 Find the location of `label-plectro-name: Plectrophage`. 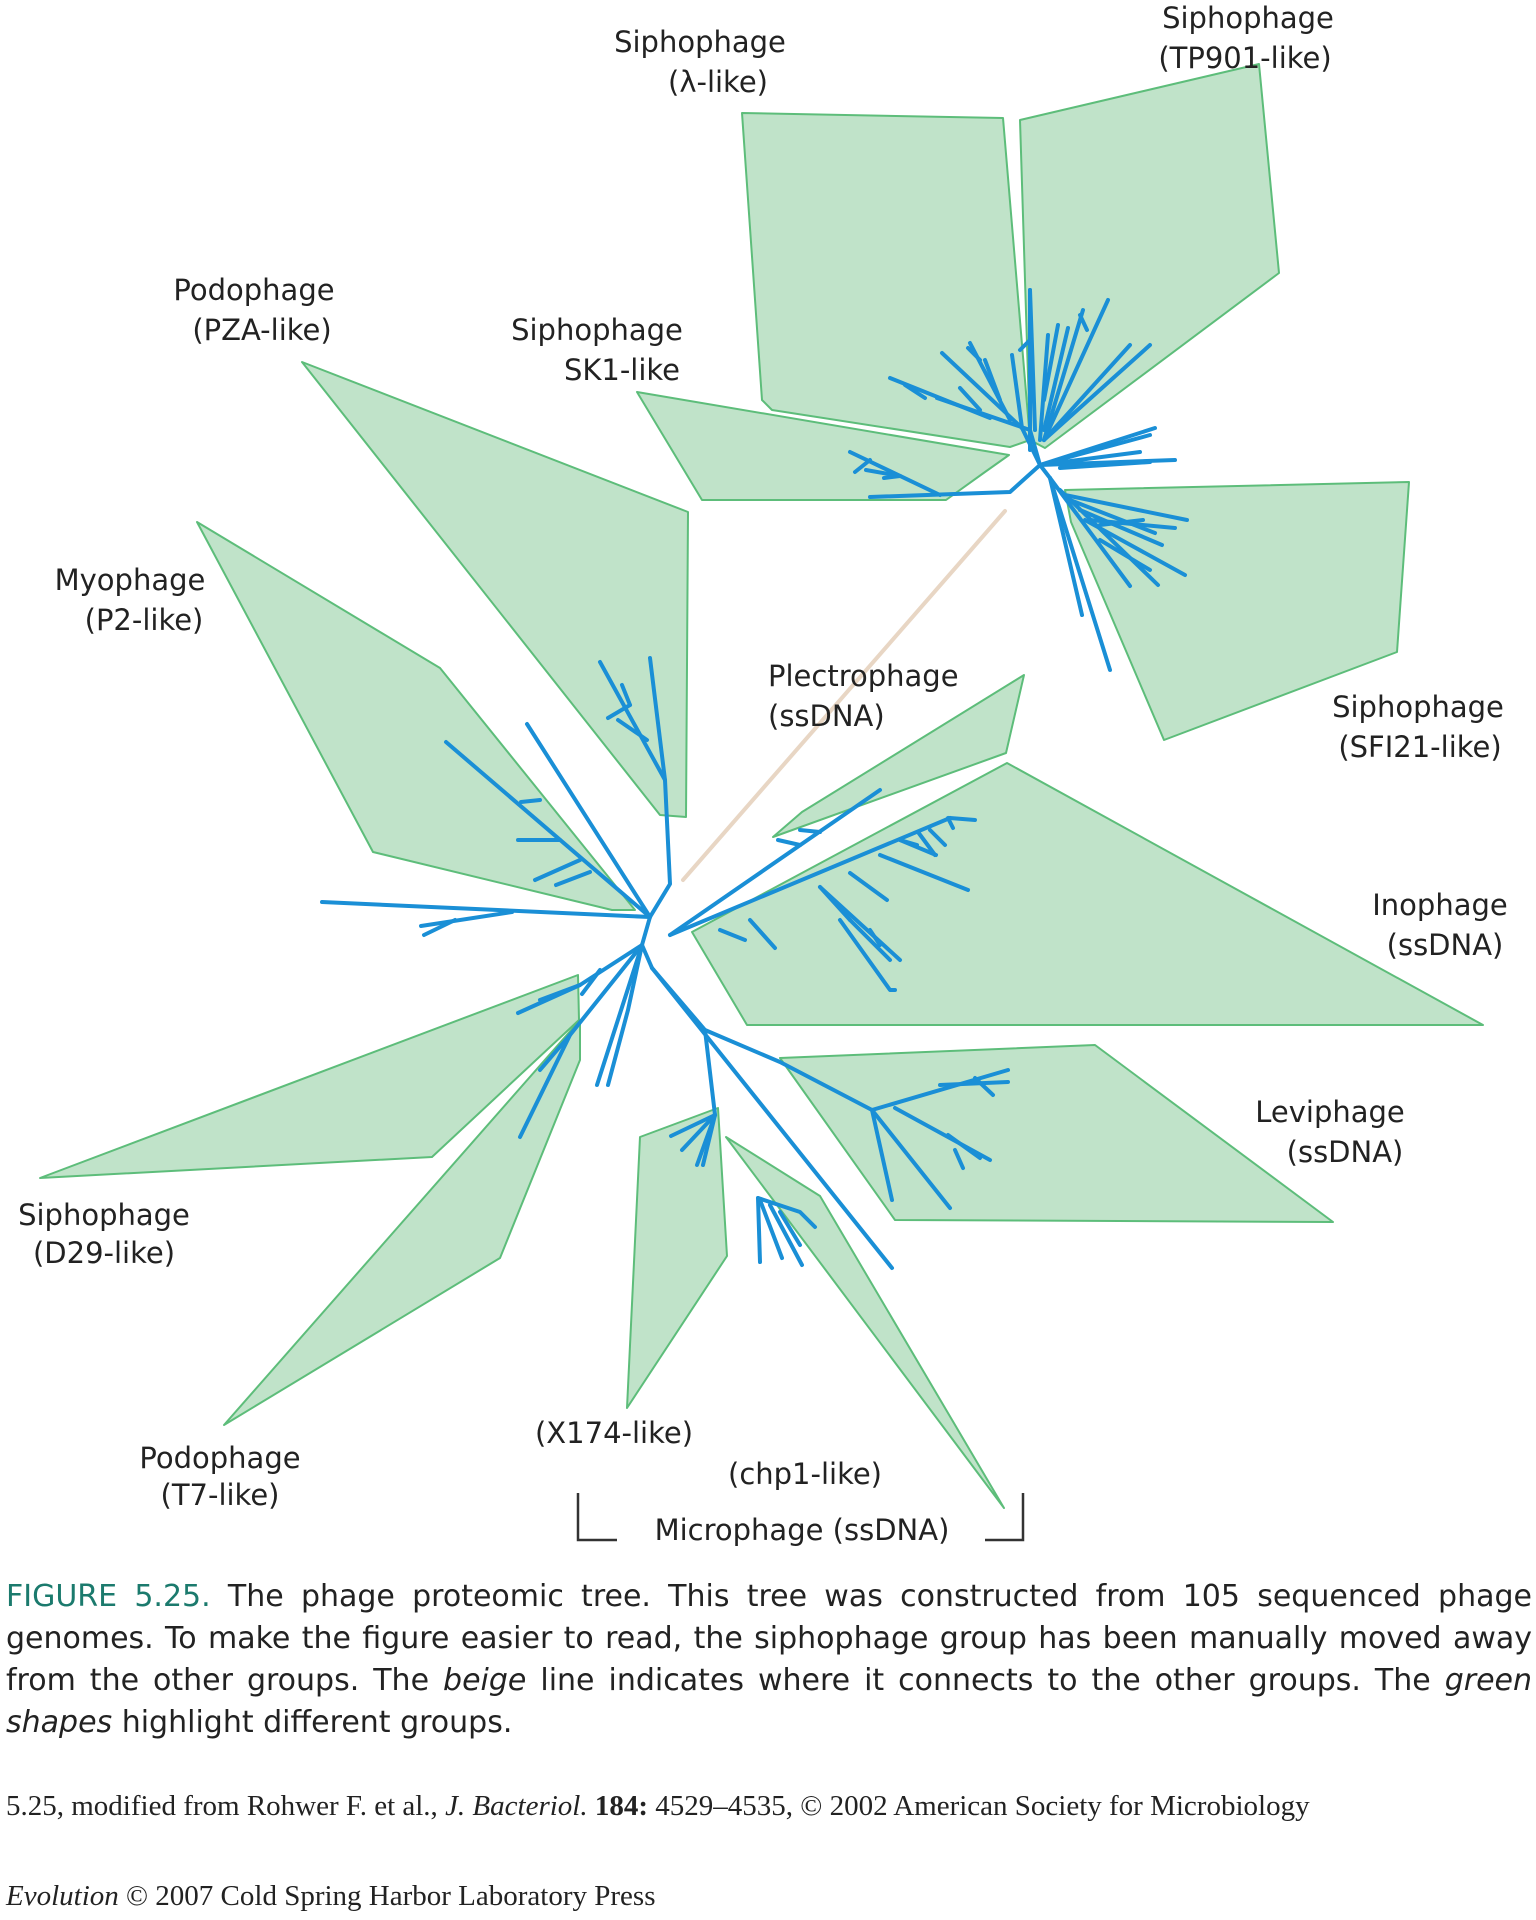

label-plectro-name: Plectrophage is located at coordinates (863, 676).